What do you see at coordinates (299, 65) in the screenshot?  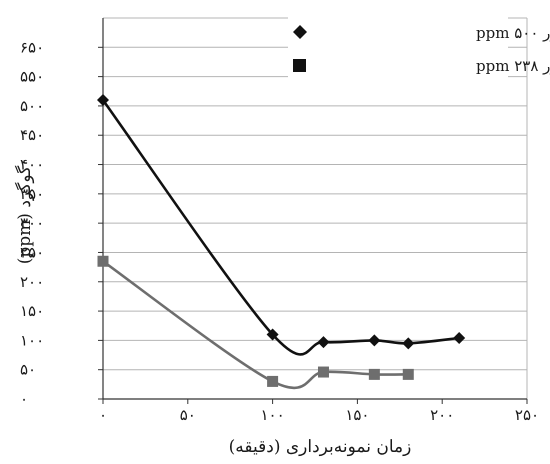 I see `legend-marker-square` at bounding box center [299, 65].